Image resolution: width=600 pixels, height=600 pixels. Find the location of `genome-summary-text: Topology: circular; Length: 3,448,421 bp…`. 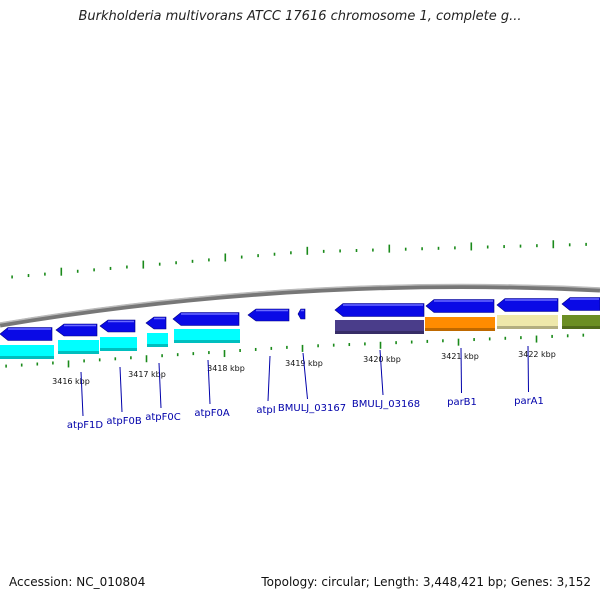

genome-summary-text: Topology: circular; Length: 3,448,421 bp… is located at coordinates (426, 582).